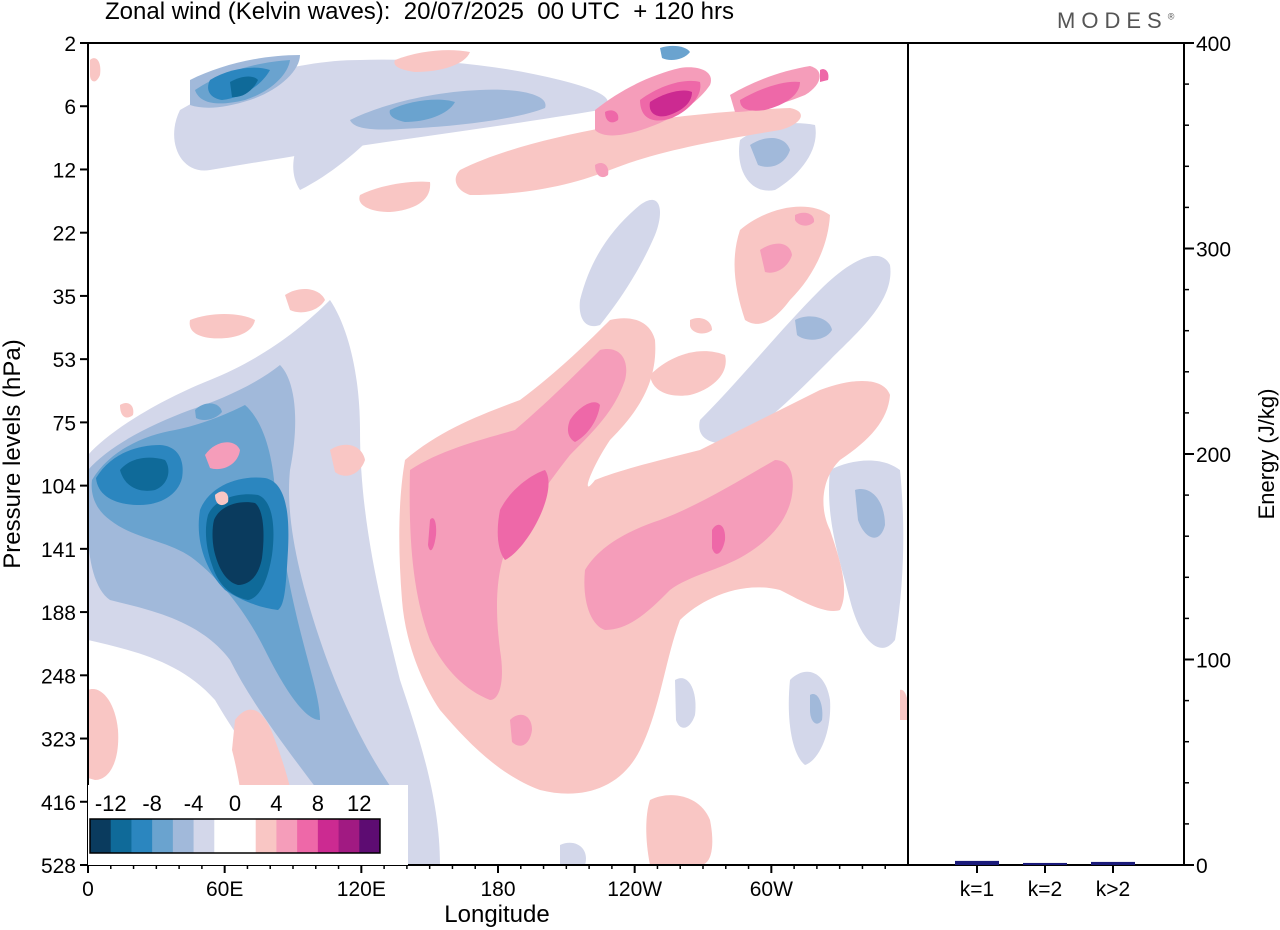 The image size is (1280, 930). Describe the element at coordinates (238, 543) in the screenshot. I see `contour-neg-core` at that location.